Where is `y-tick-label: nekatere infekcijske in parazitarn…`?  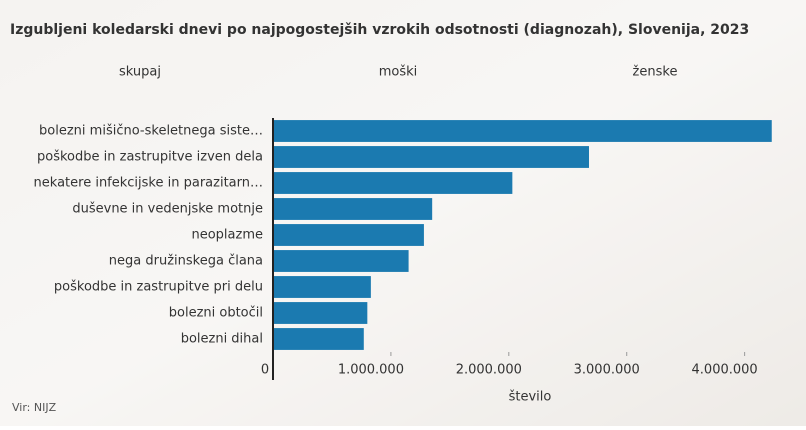 y-tick-label: nekatere infekcijske in parazitarn… is located at coordinates (148, 183).